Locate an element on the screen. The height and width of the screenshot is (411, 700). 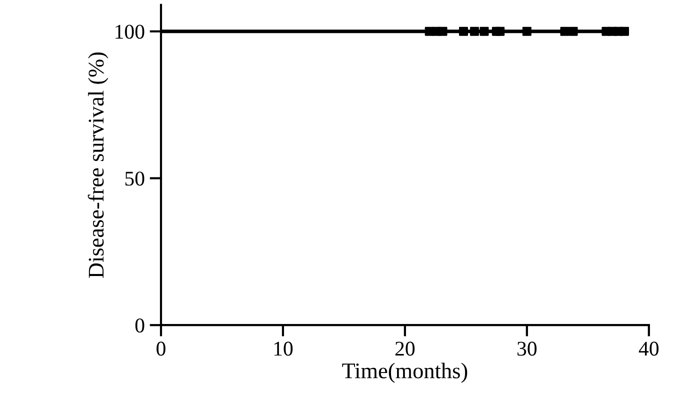
y-tick-label: 0 is located at coordinates (139, 325).